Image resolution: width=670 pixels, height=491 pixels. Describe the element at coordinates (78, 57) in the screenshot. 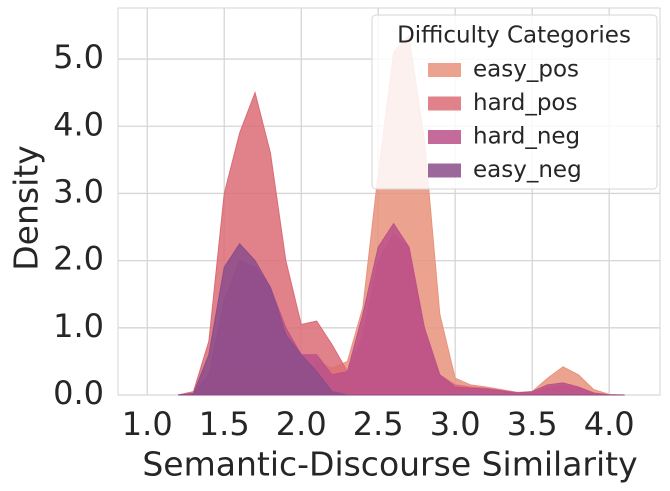

I see `y-tick-label: 5.0` at that location.